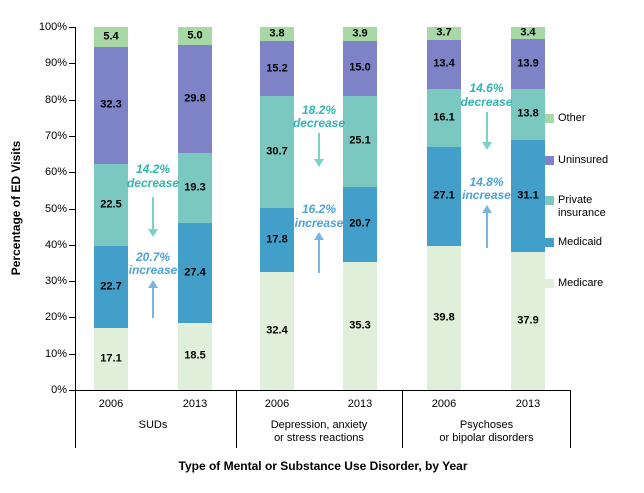  Describe the element at coordinates (528, 195) in the screenshot. I see `bar-value-label: 31.1` at that location.